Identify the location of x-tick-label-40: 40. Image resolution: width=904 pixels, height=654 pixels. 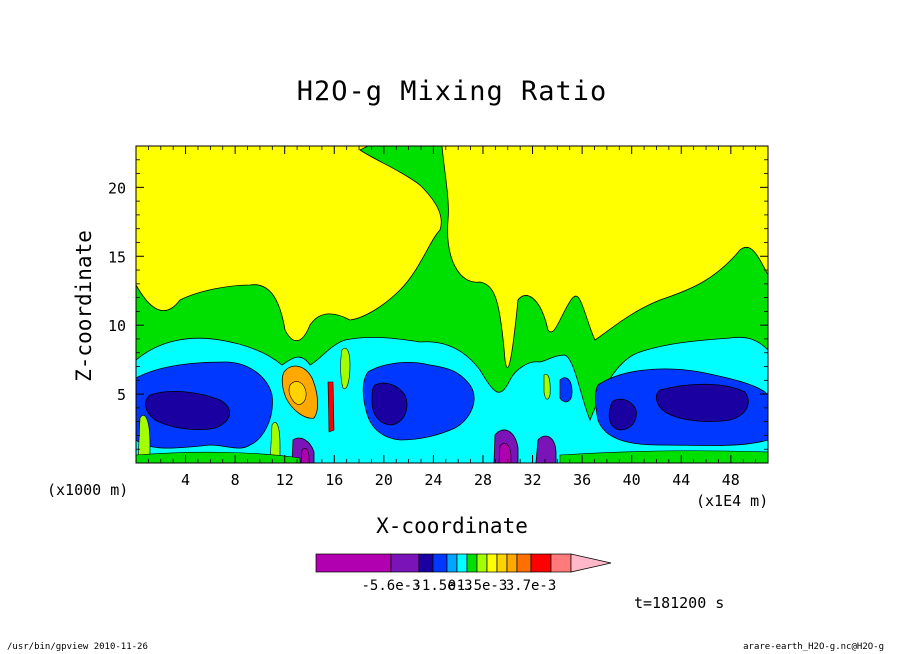
(632, 480).